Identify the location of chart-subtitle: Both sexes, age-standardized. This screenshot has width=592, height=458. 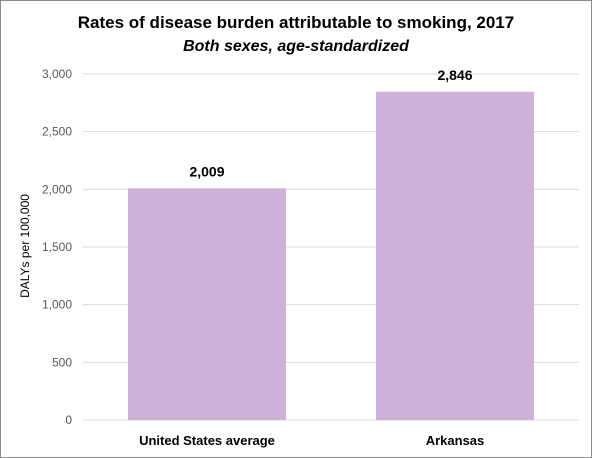
(296, 46).